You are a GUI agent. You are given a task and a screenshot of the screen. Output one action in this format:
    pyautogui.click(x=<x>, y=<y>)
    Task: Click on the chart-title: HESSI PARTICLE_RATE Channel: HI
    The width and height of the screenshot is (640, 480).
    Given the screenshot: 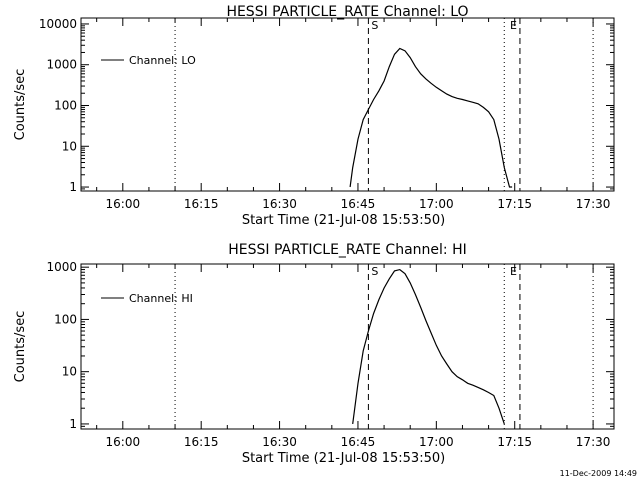 What is the action you would take?
    pyautogui.click(x=347, y=250)
    